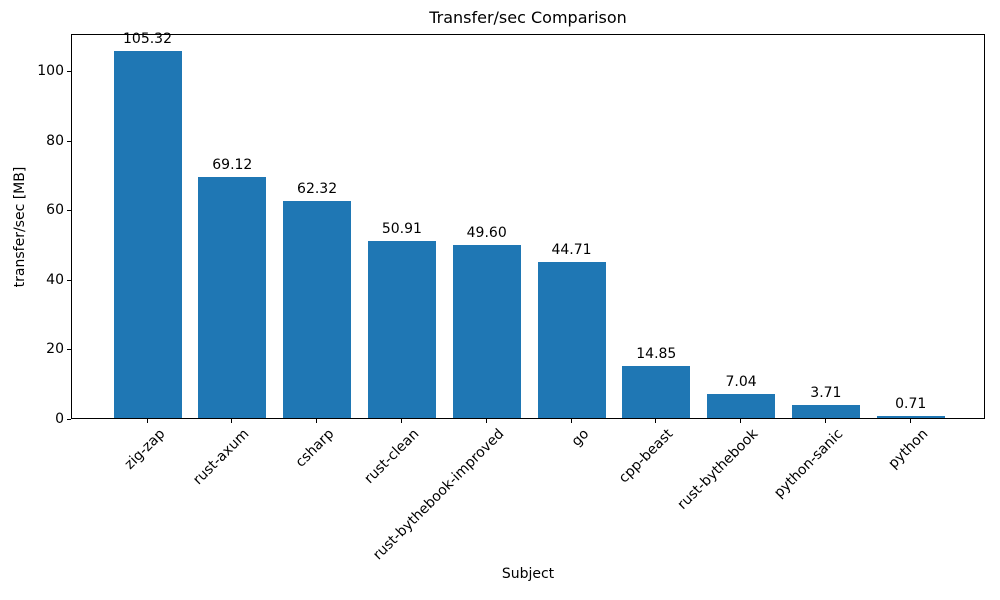 This screenshot has height=600, width=1000. I want to click on x-tick-label-rust-bythebook: rust-bythebook, so click(718, 469).